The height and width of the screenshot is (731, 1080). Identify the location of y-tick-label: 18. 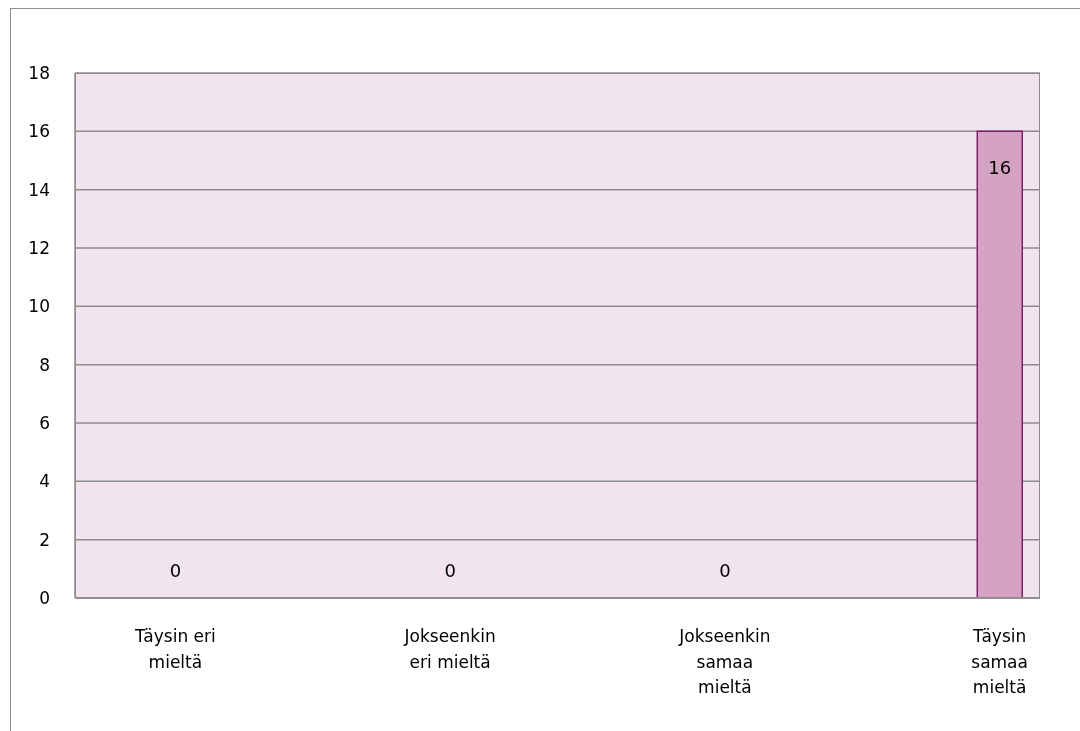
(39, 73).